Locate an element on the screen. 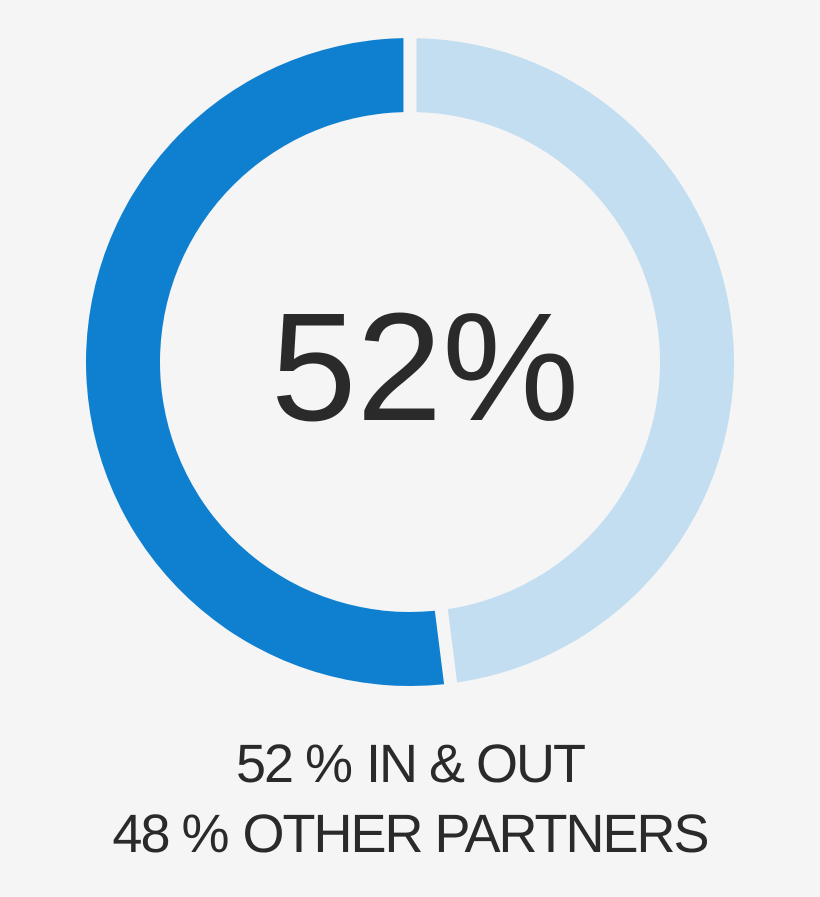  slice-label: OTHER PARTNERS is located at coordinates (475, 834).